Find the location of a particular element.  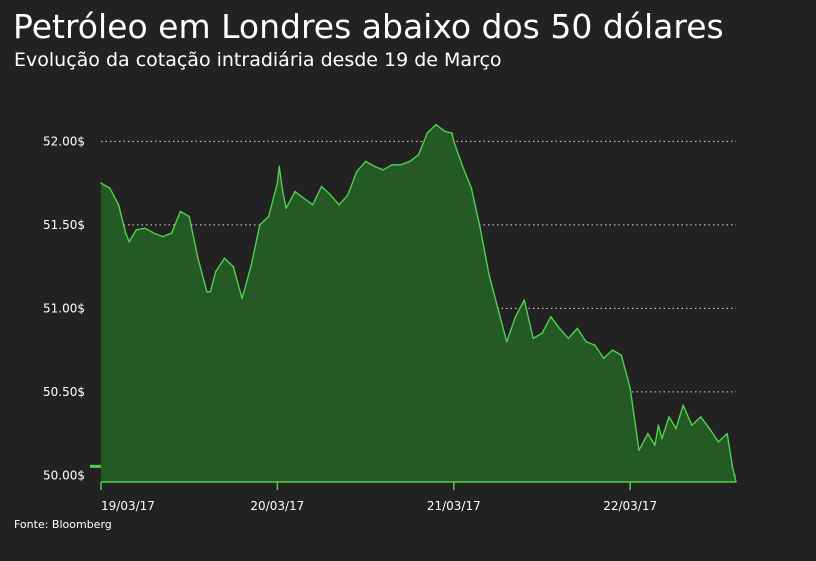

y-tick-label: 50.50$ is located at coordinates (64, 392).